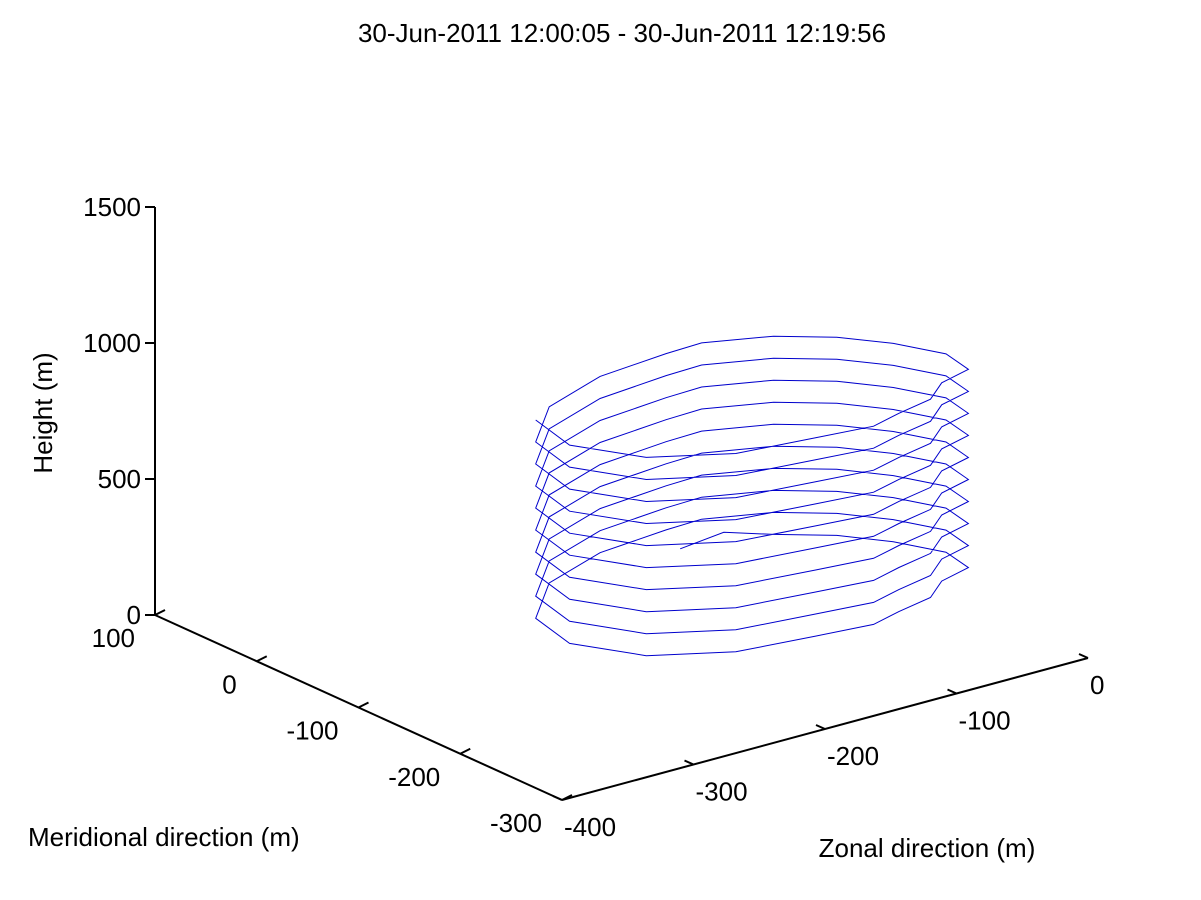 The image size is (1201, 900). I want to click on y-tick-label: 100, so click(113, 638).